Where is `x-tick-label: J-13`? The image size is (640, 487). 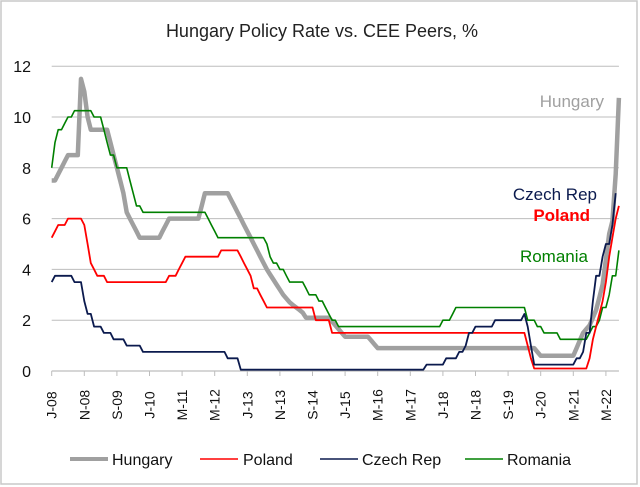
x-tick-label: J-13 is located at coordinates (247, 404).